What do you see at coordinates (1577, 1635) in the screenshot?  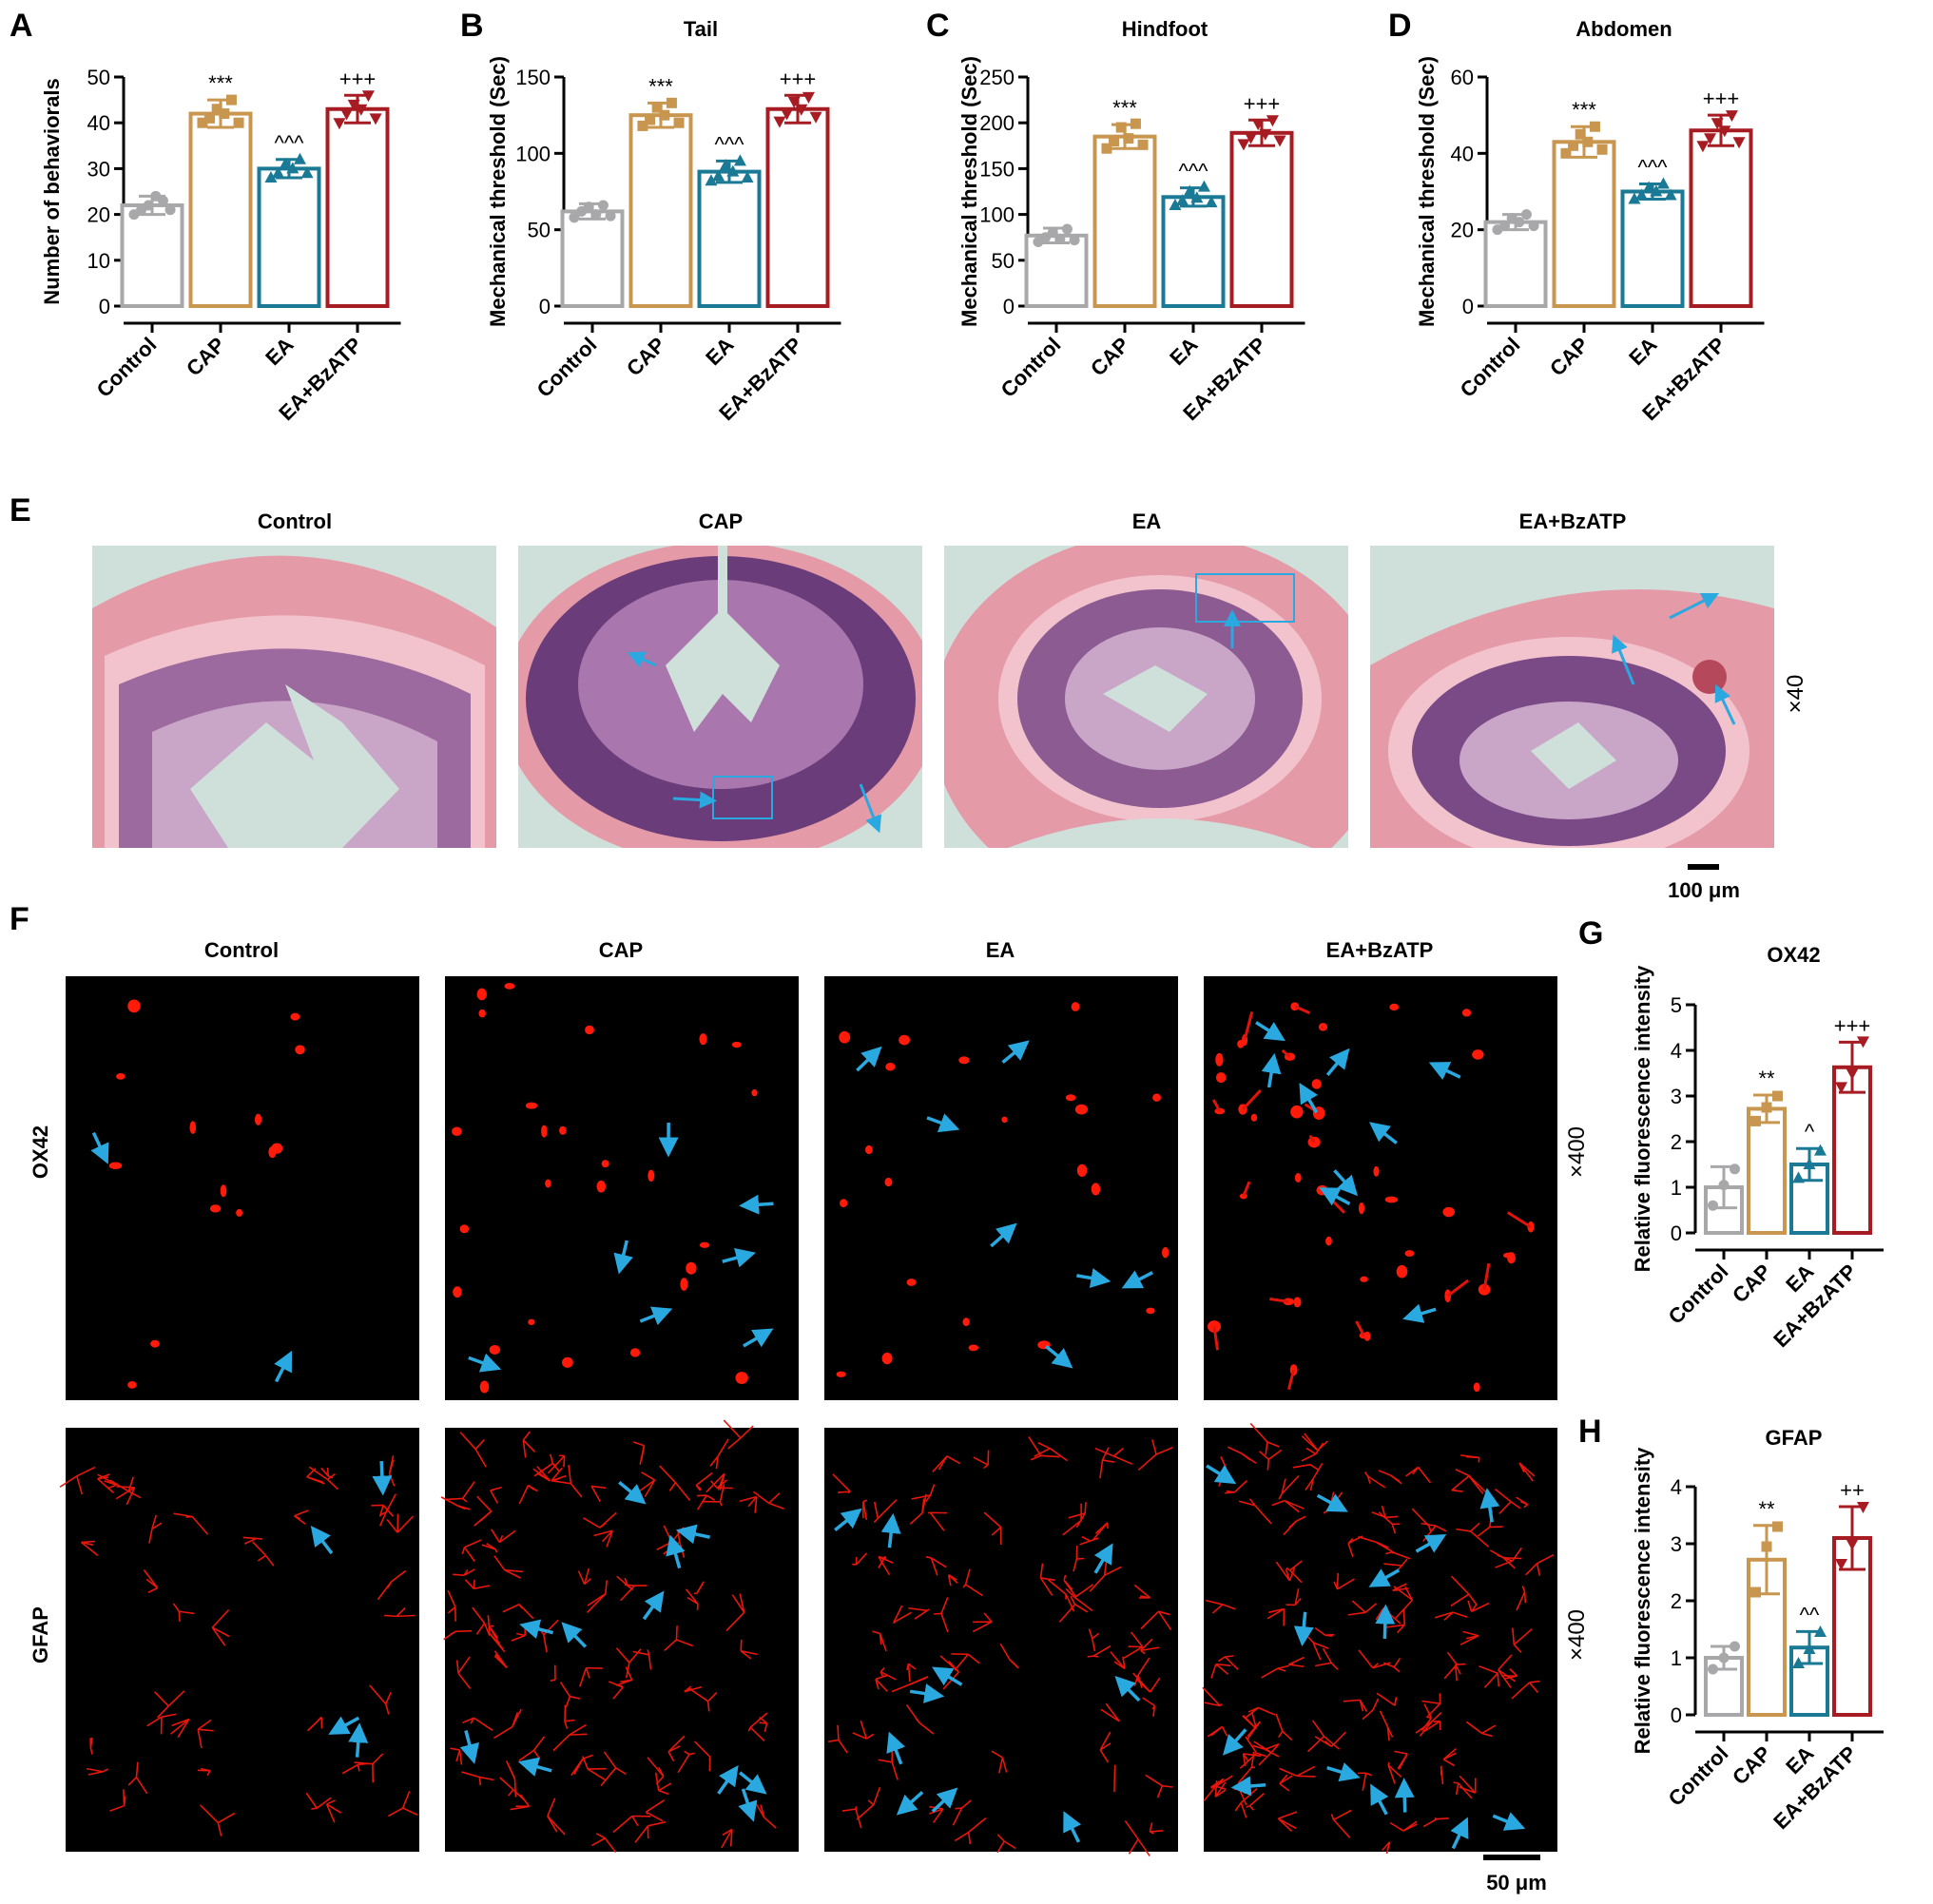 I see `if-magnification-gfap: ×400` at bounding box center [1577, 1635].